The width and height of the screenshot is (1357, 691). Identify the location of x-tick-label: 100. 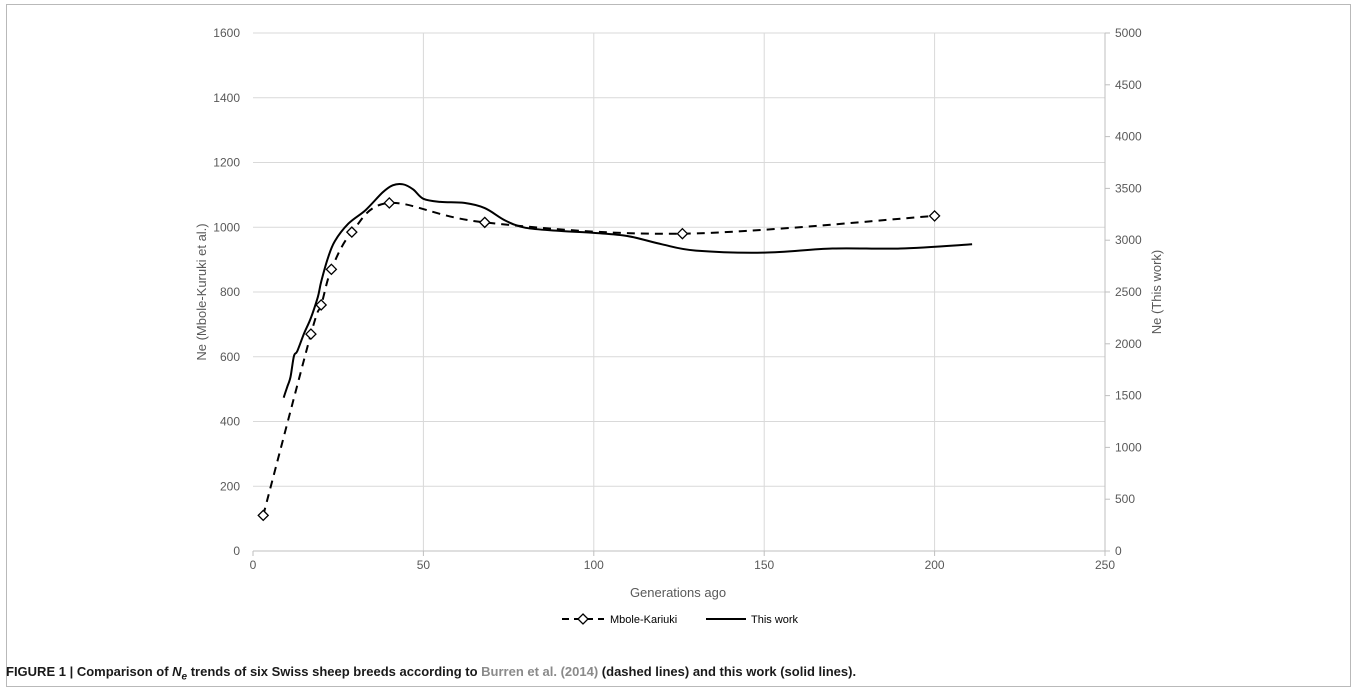
(594, 565).